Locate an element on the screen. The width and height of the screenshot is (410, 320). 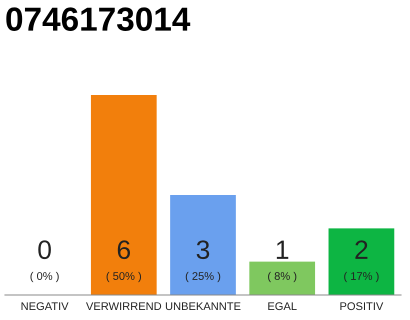
x-tick-label: NEGATIV is located at coordinates (45, 306).